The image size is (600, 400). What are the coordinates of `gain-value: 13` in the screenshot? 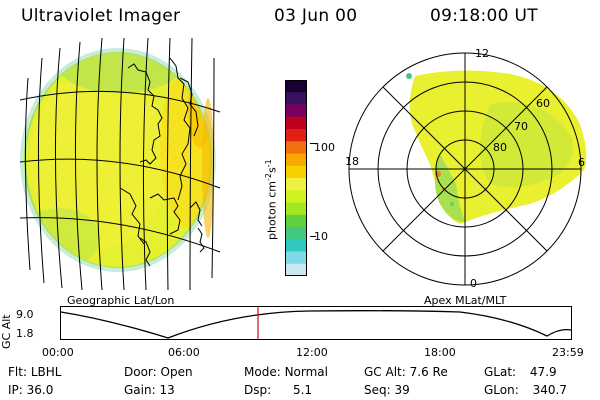 It's located at (167, 390).